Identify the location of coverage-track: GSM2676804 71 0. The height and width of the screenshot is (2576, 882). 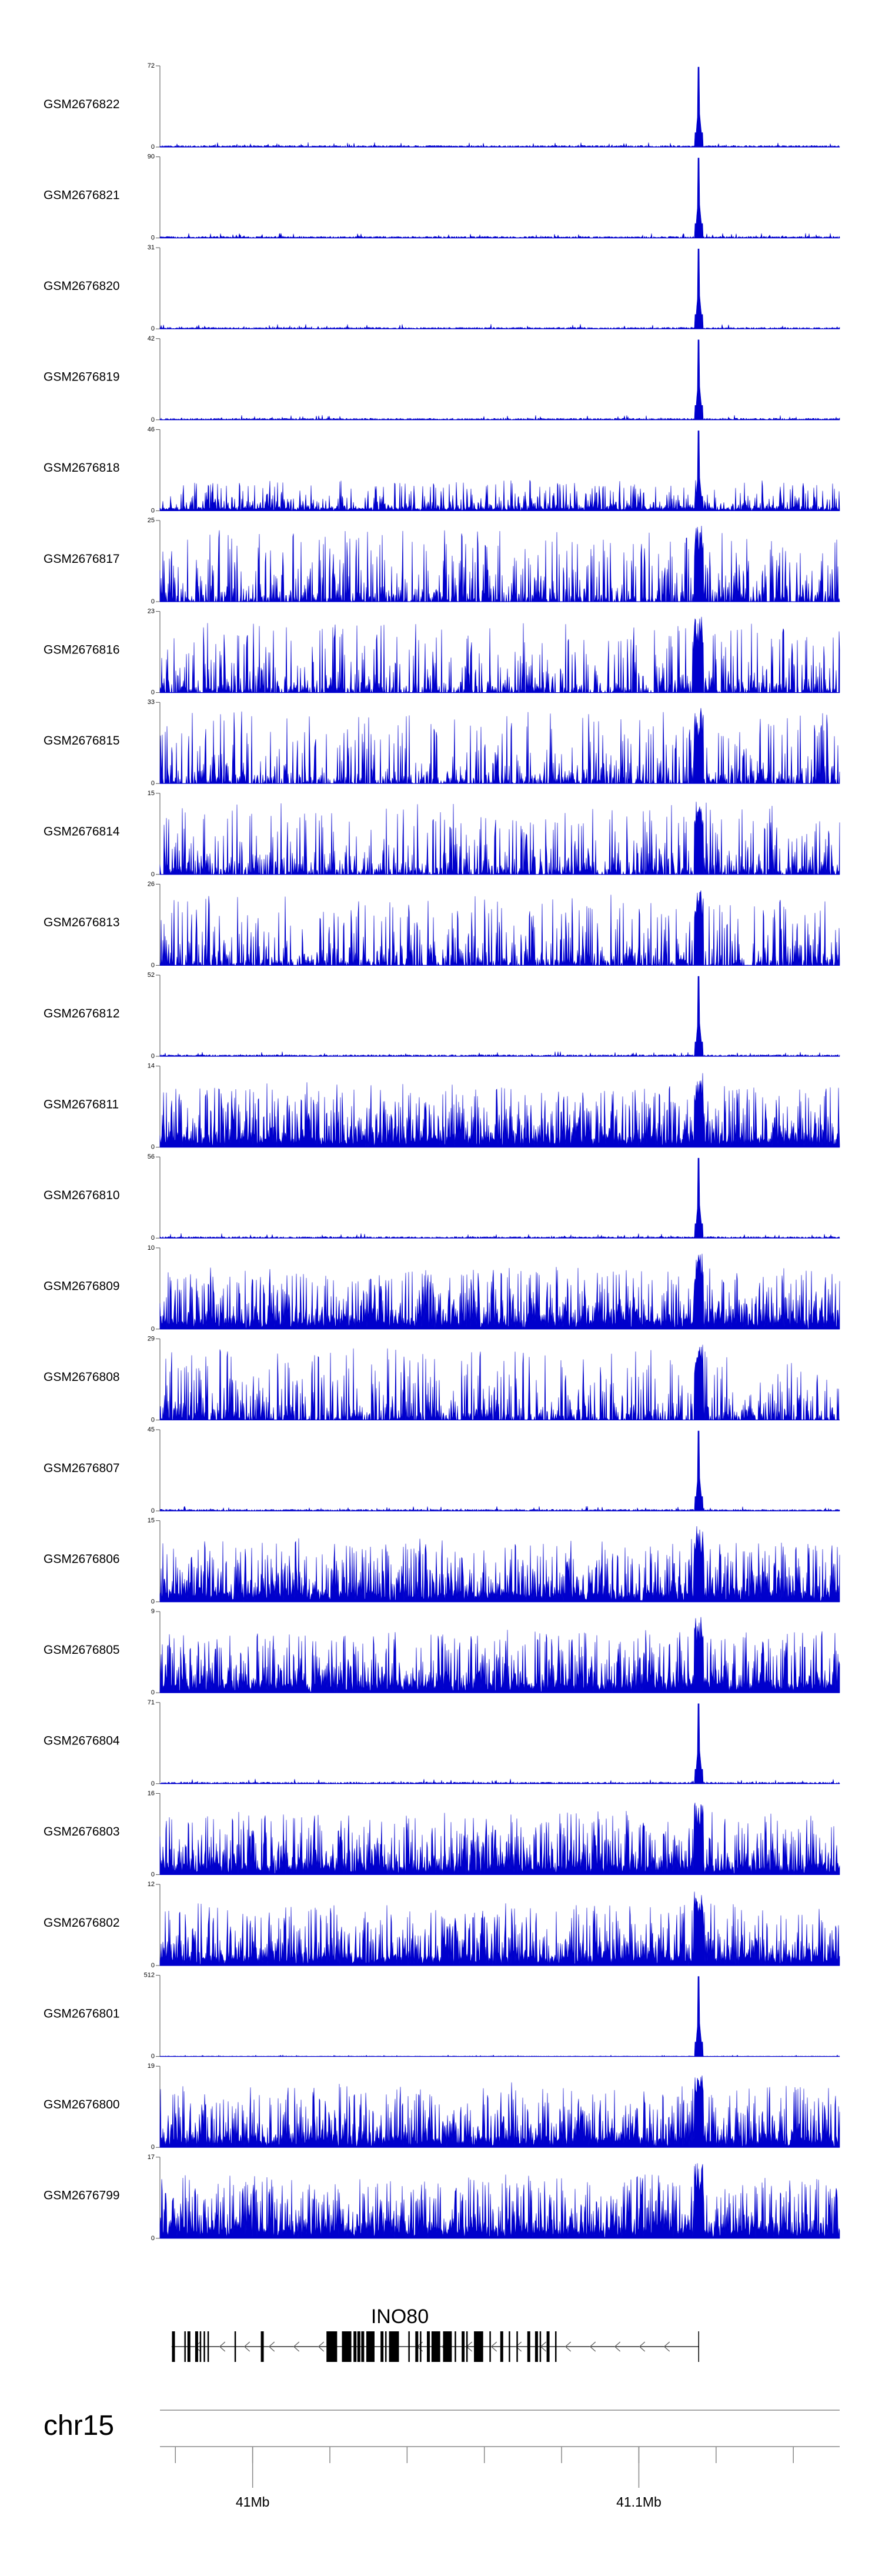
(442, 1743).